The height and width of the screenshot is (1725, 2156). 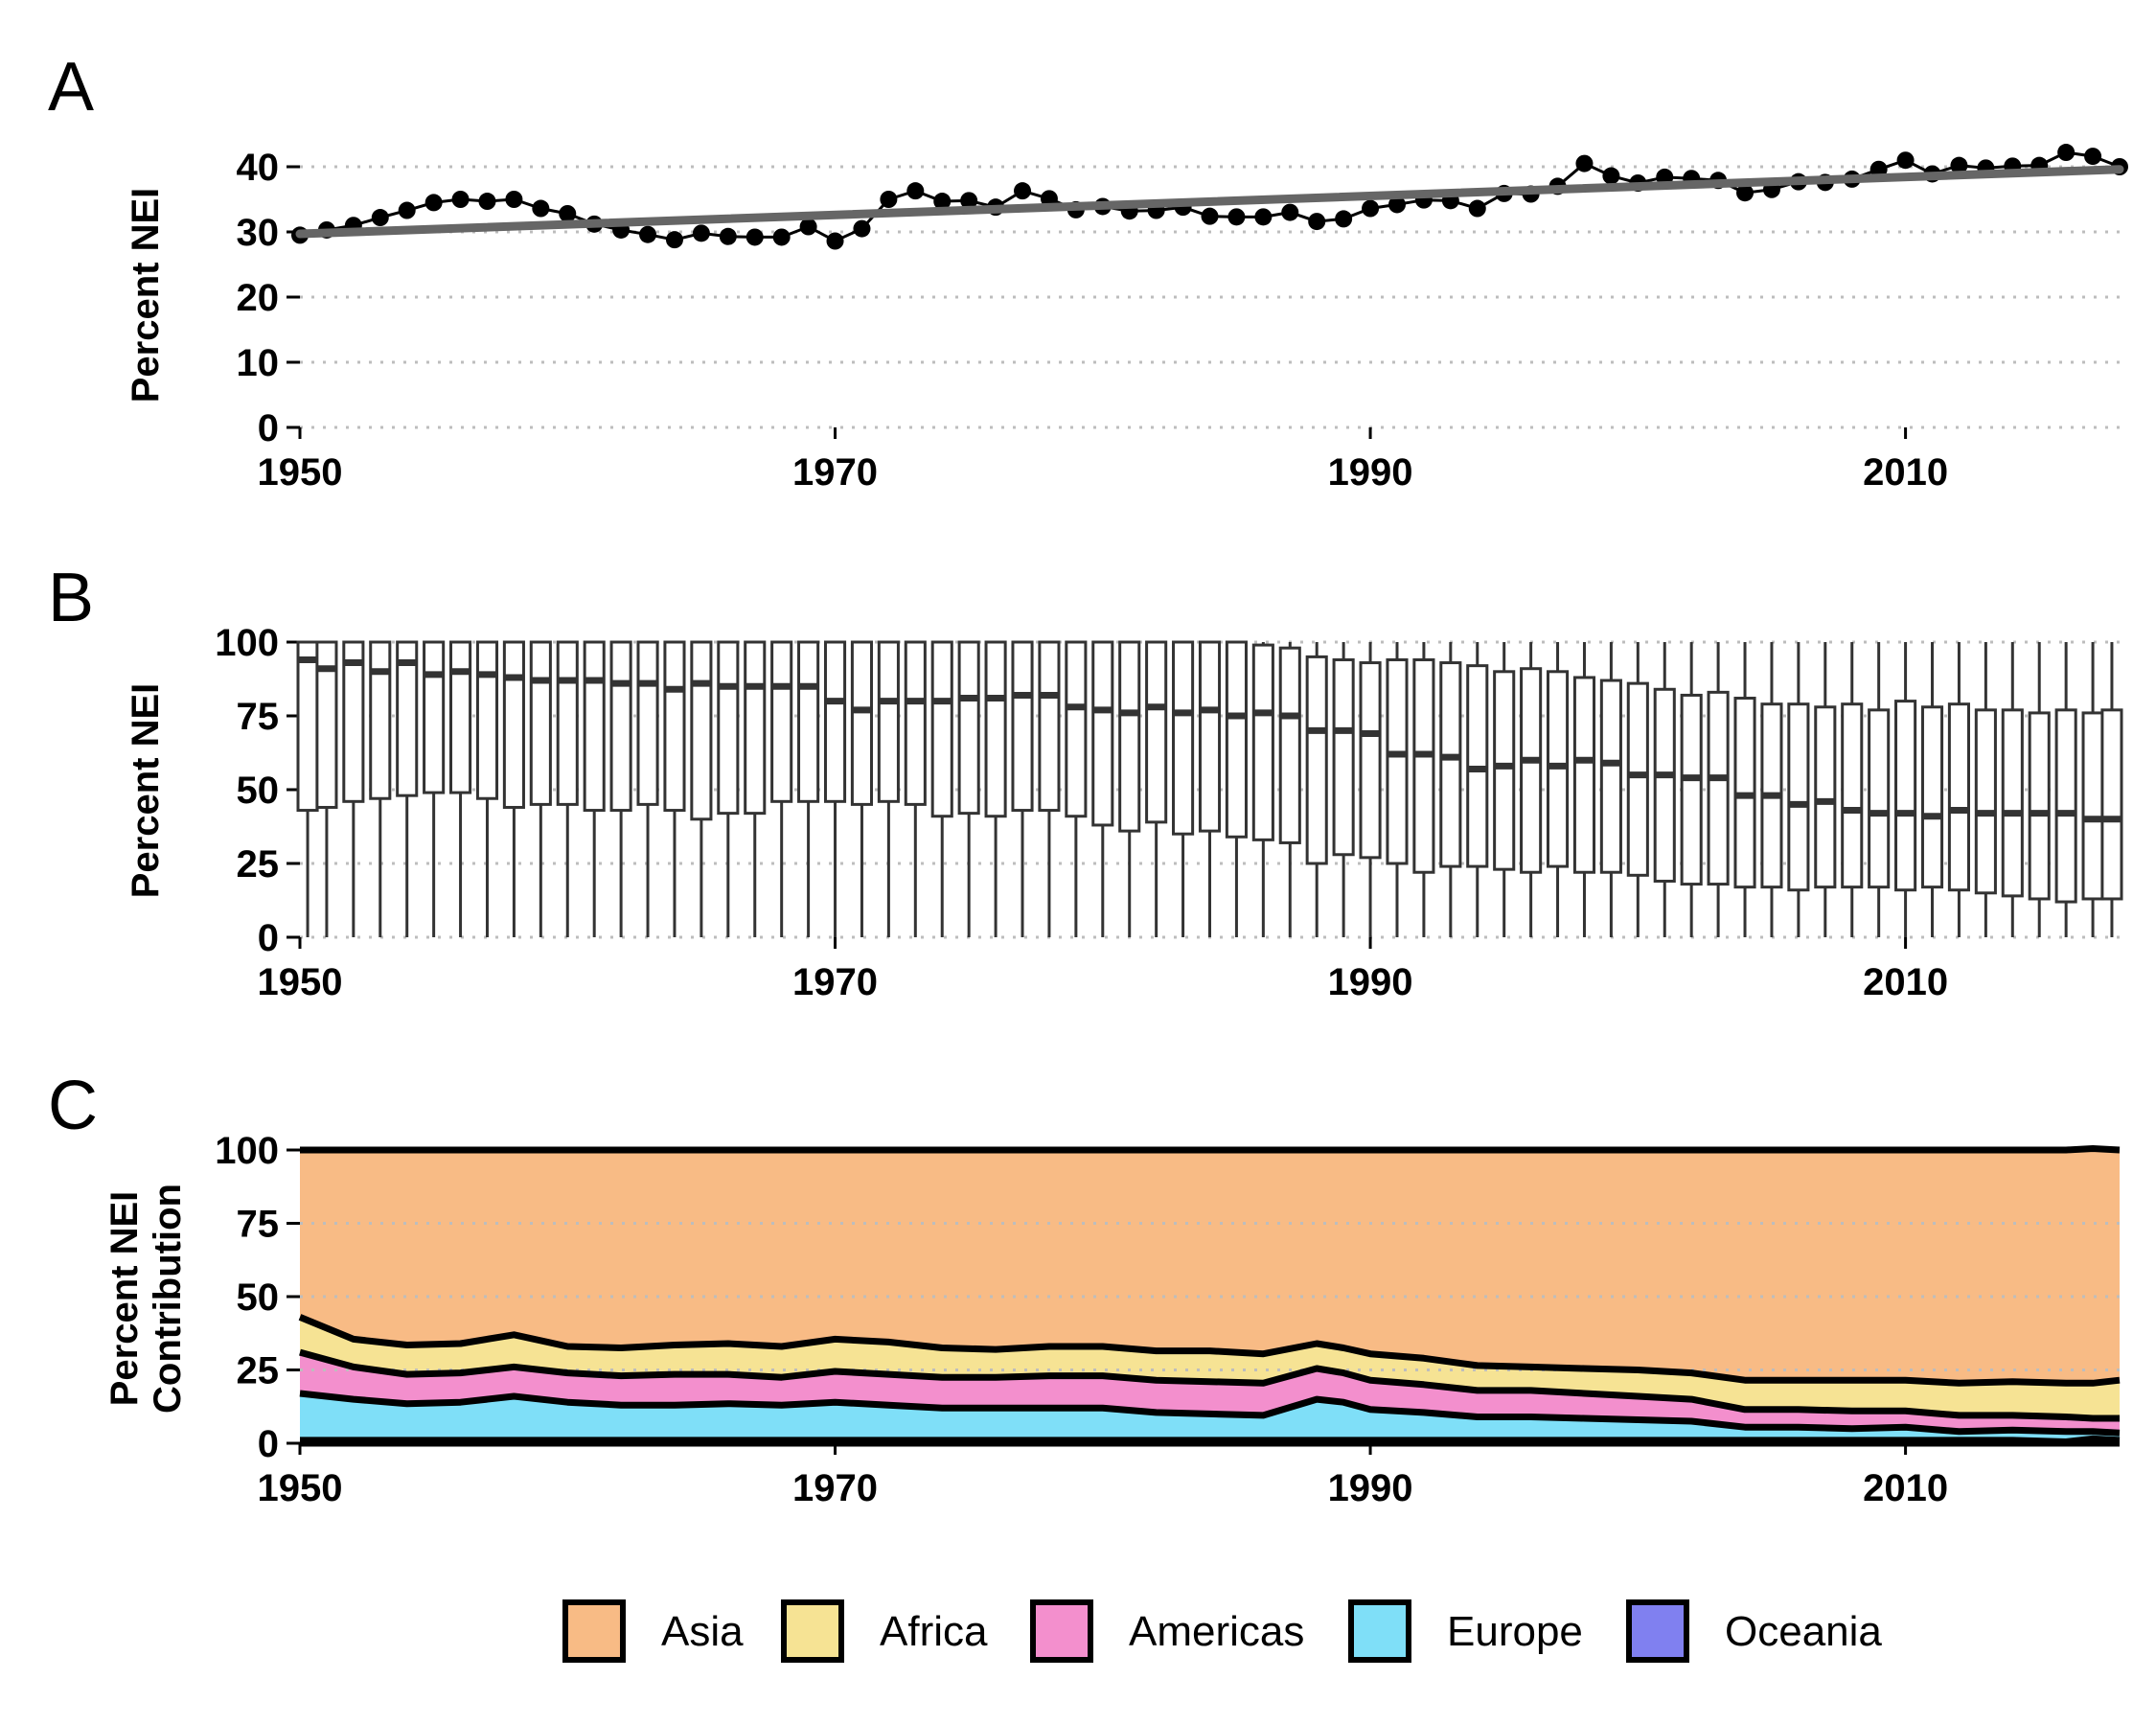 I want to click on panel-c-area-africa, so click(x=1210, y=1367).